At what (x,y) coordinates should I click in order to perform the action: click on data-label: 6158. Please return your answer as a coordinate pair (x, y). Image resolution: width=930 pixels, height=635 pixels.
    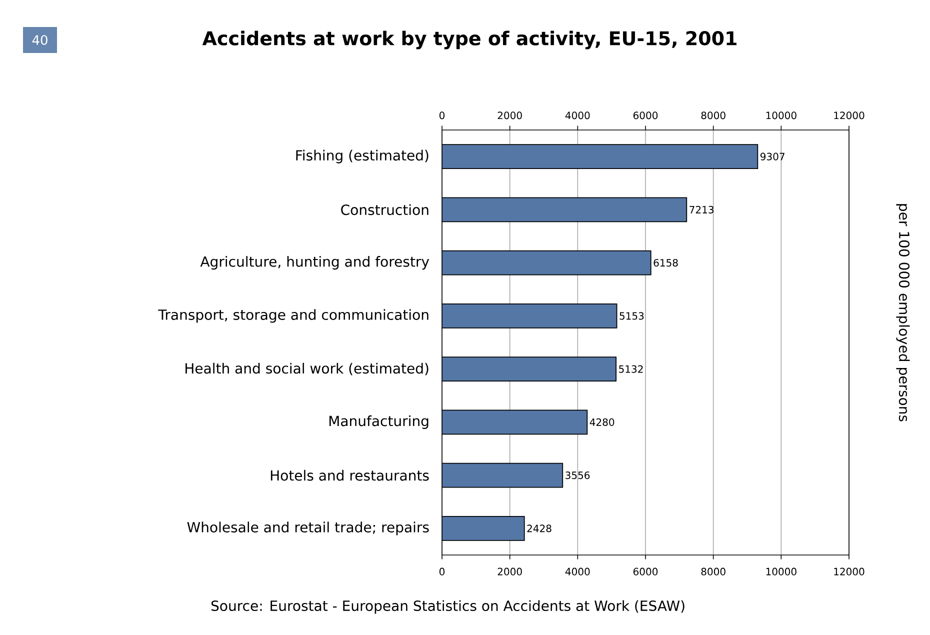
    Looking at the image, I should click on (666, 263).